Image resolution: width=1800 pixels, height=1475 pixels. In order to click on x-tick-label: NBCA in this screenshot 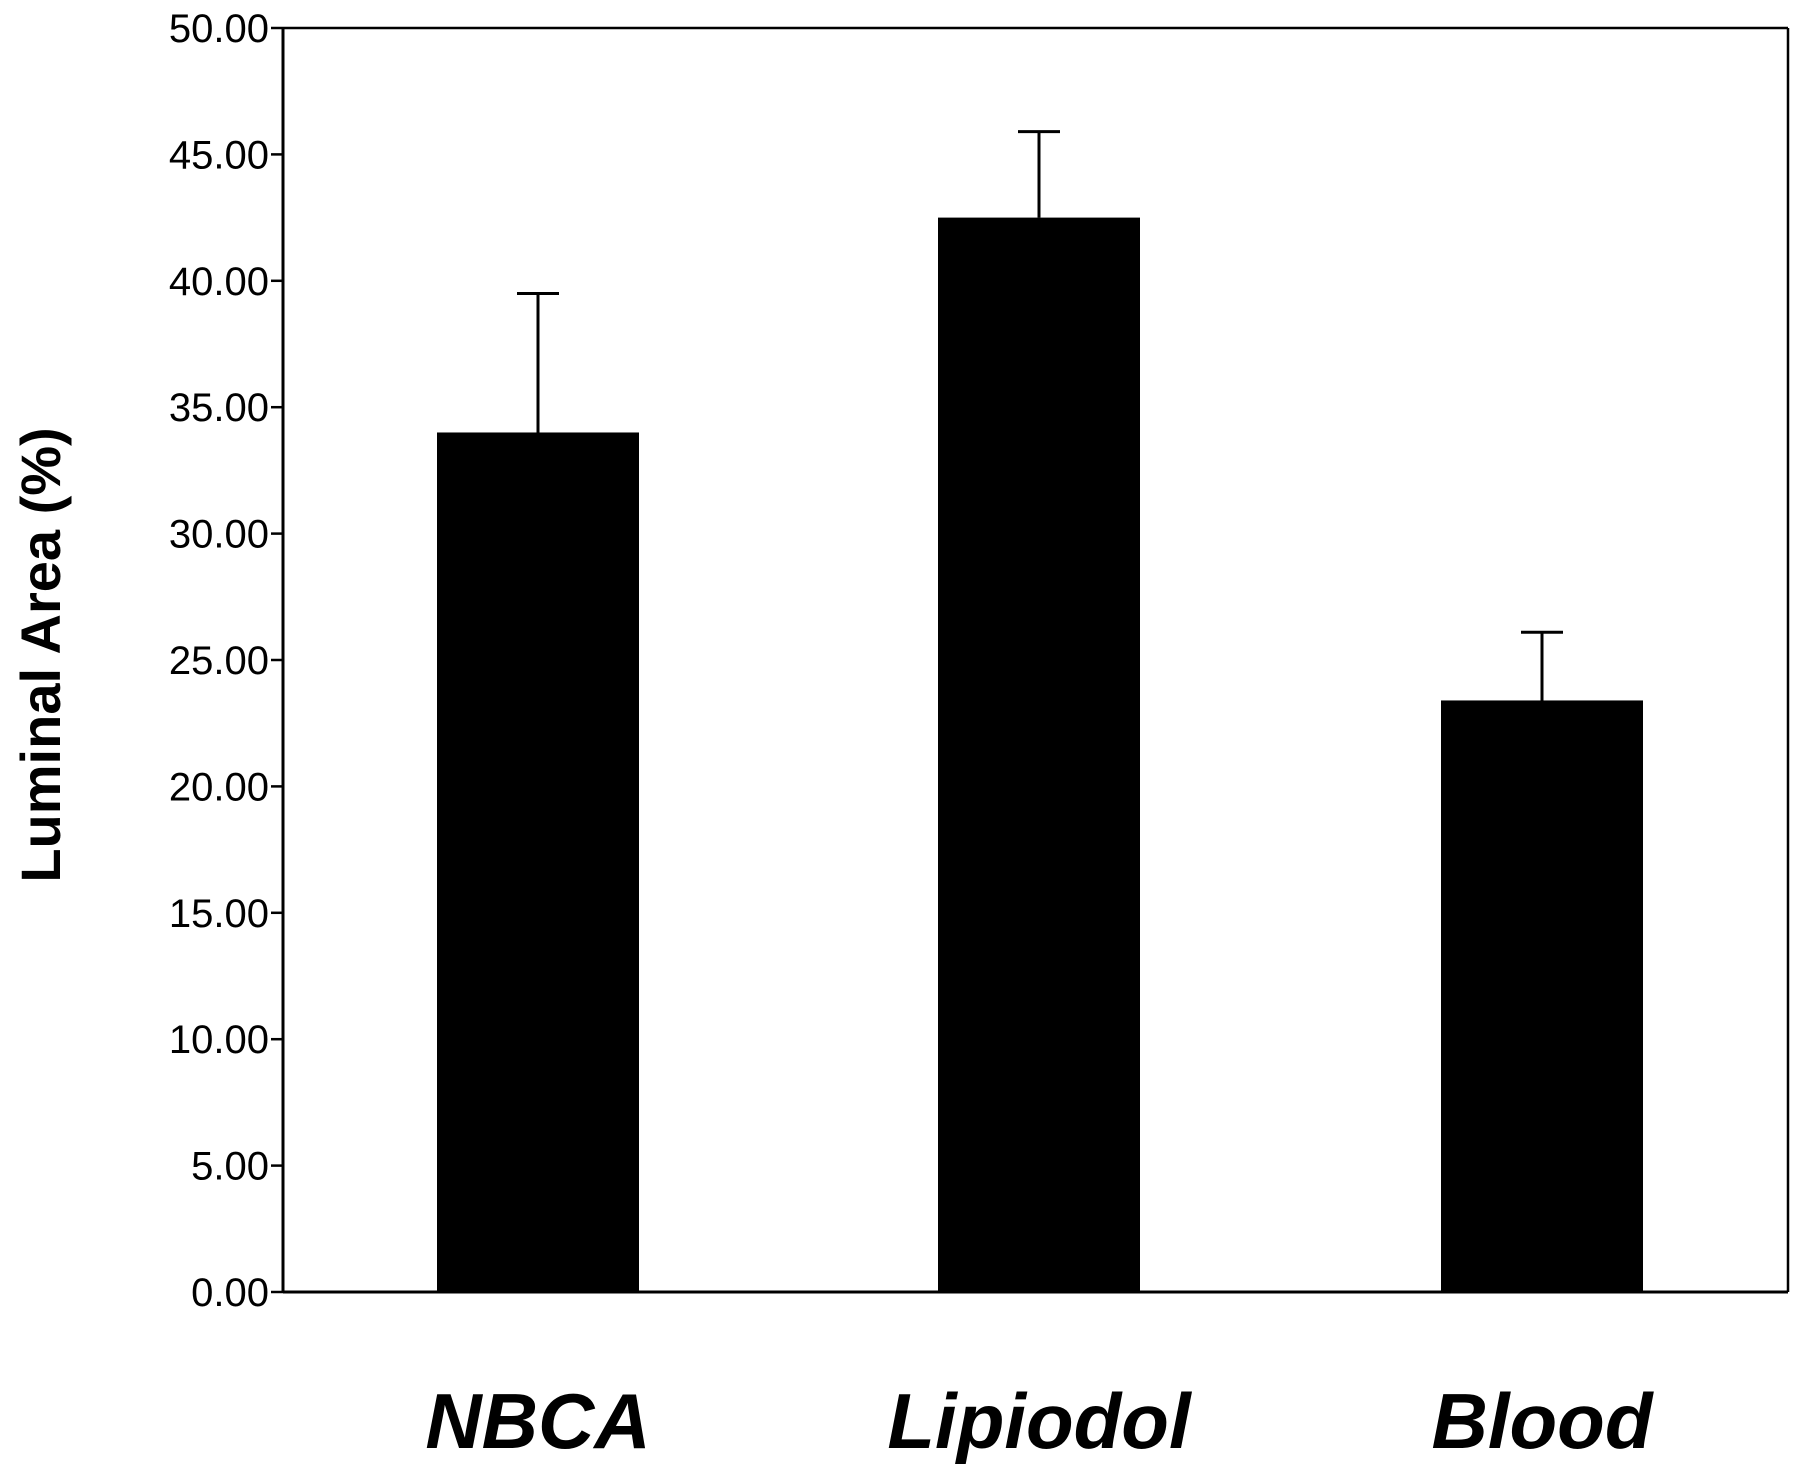, I will do `click(537, 1421)`.